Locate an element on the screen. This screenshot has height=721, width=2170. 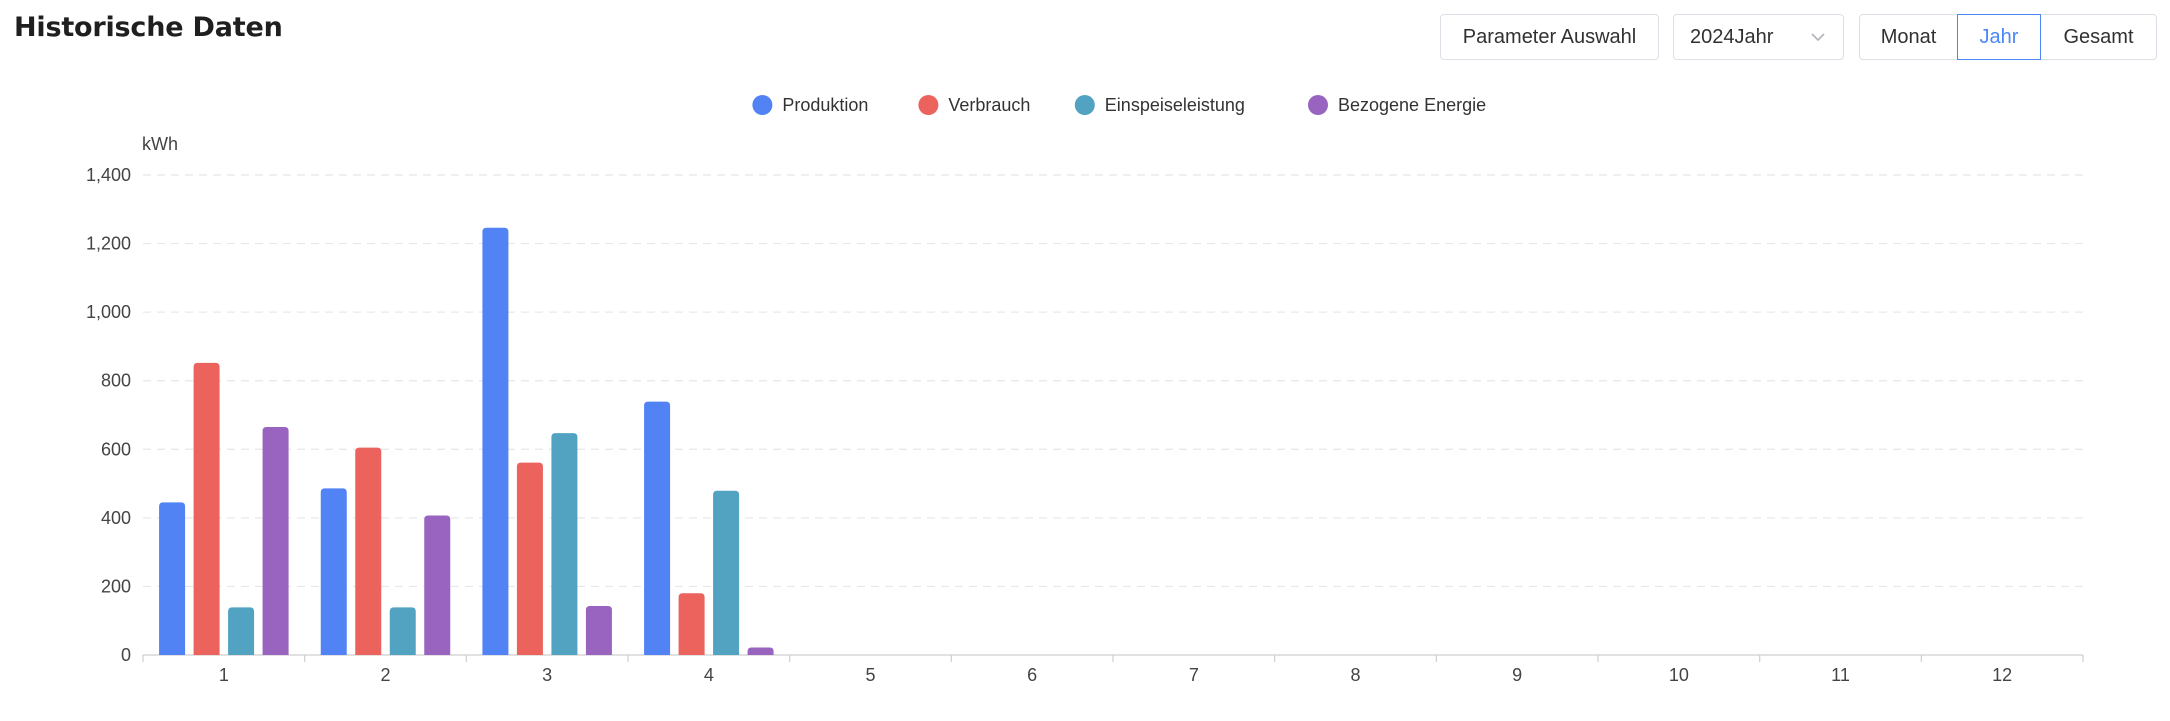
legend-label: Produktion is located at coordinates (825, 105).